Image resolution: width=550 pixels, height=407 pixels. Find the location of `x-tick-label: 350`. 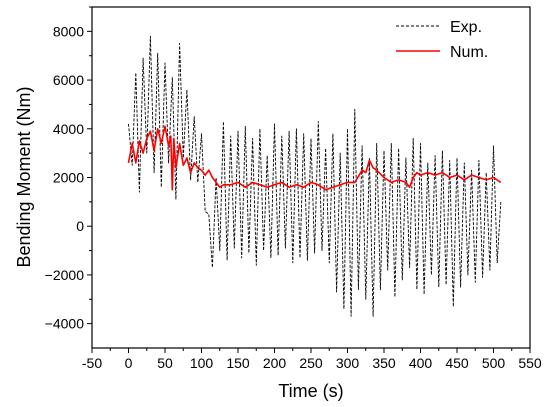

x-tick-label: 350 is located at coordinates (384, 363).